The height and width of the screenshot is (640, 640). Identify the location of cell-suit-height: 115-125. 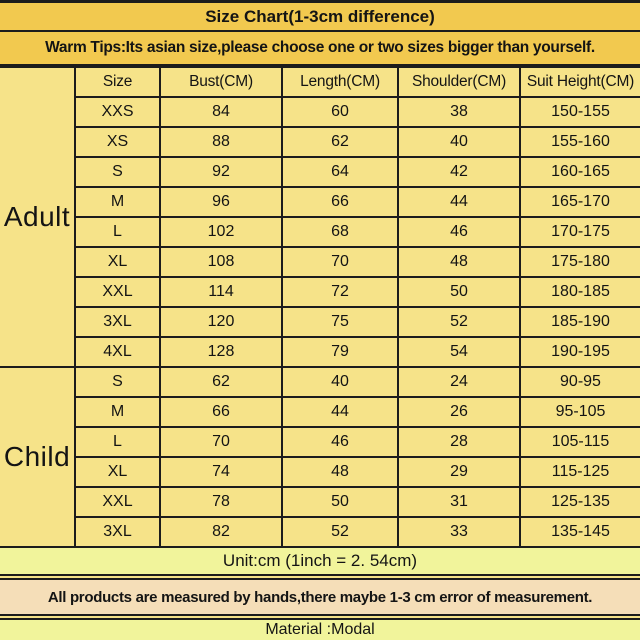
(579, 472).